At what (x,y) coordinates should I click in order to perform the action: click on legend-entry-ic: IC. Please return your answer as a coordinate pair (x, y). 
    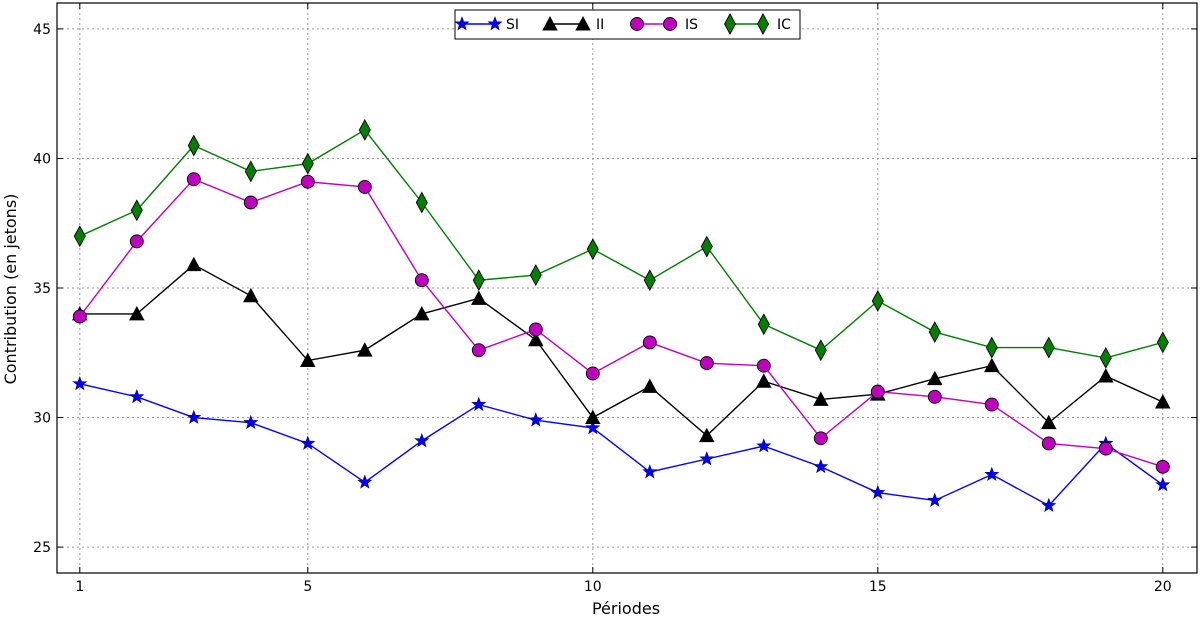
    Looking at the image, I should click on (757, 24).